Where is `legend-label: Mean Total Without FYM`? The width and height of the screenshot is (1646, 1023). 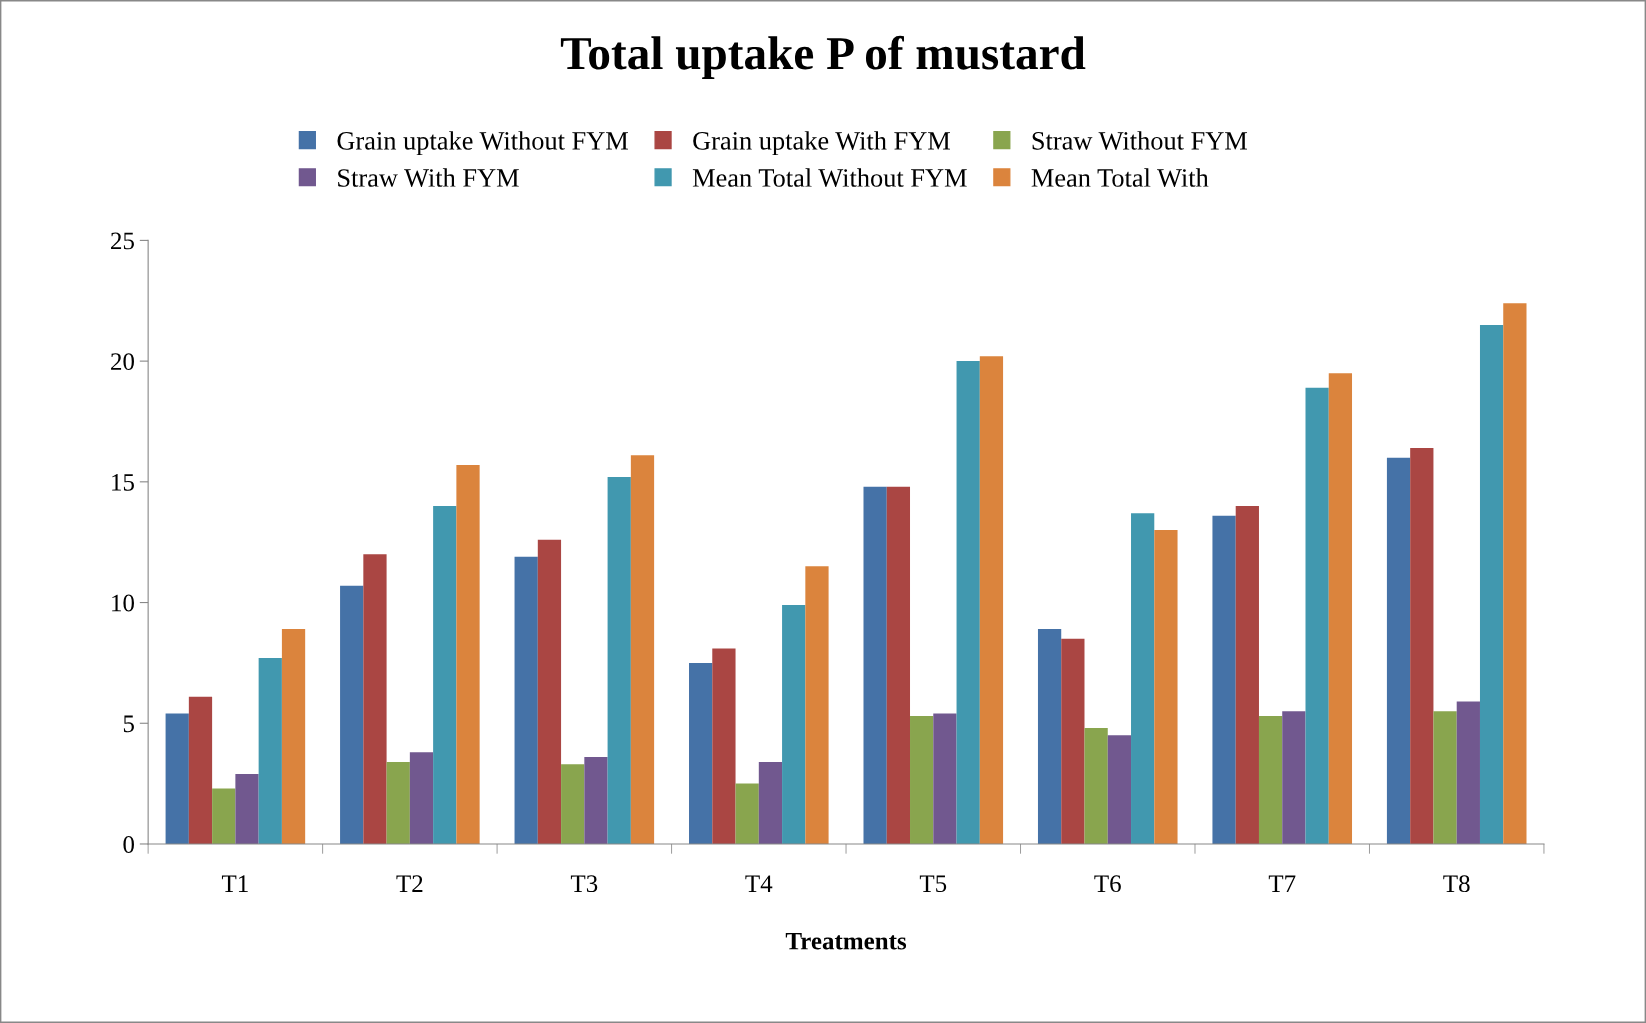 legend-label: Mean Total Without FYM is located at coordinates (829, 177).